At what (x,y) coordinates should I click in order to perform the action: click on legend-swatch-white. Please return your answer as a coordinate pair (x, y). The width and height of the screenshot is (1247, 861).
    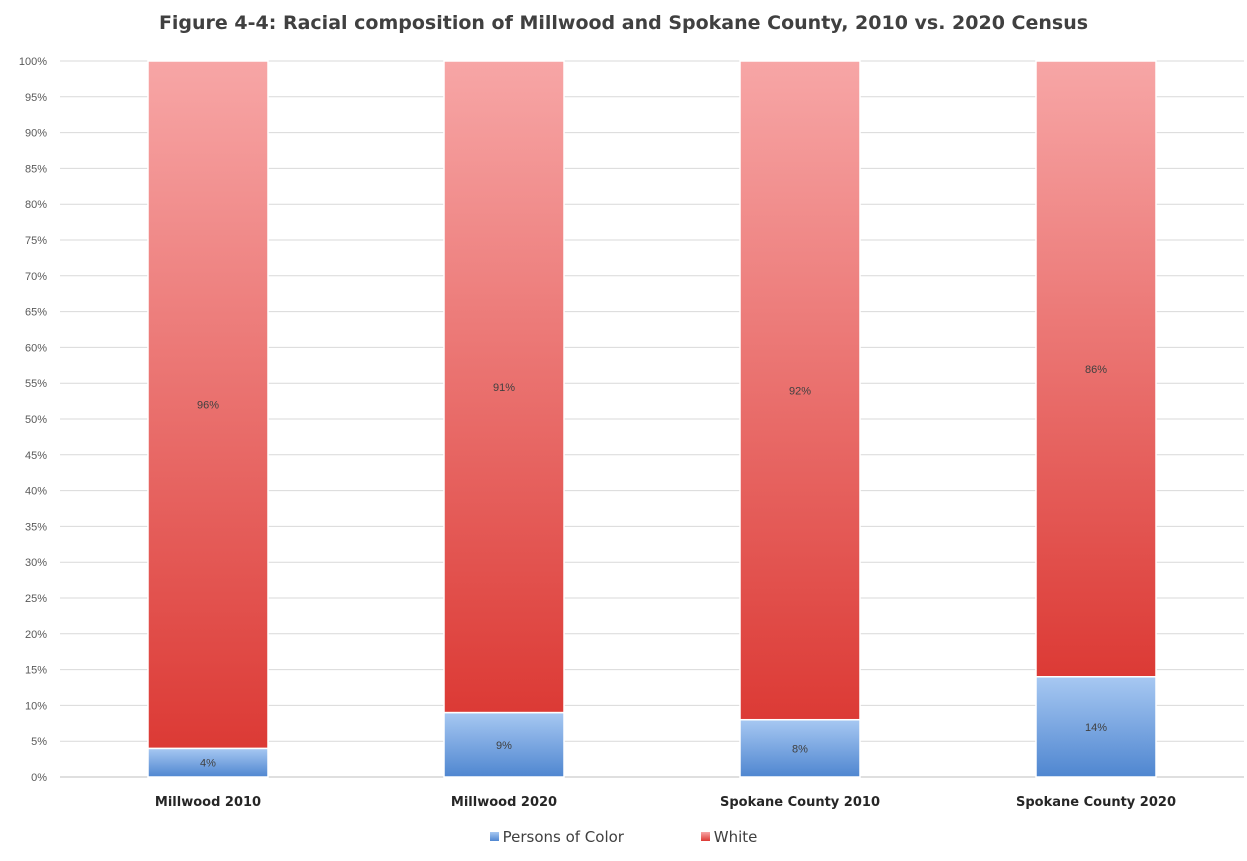
    Looking at the image, I should click on (705, 836).